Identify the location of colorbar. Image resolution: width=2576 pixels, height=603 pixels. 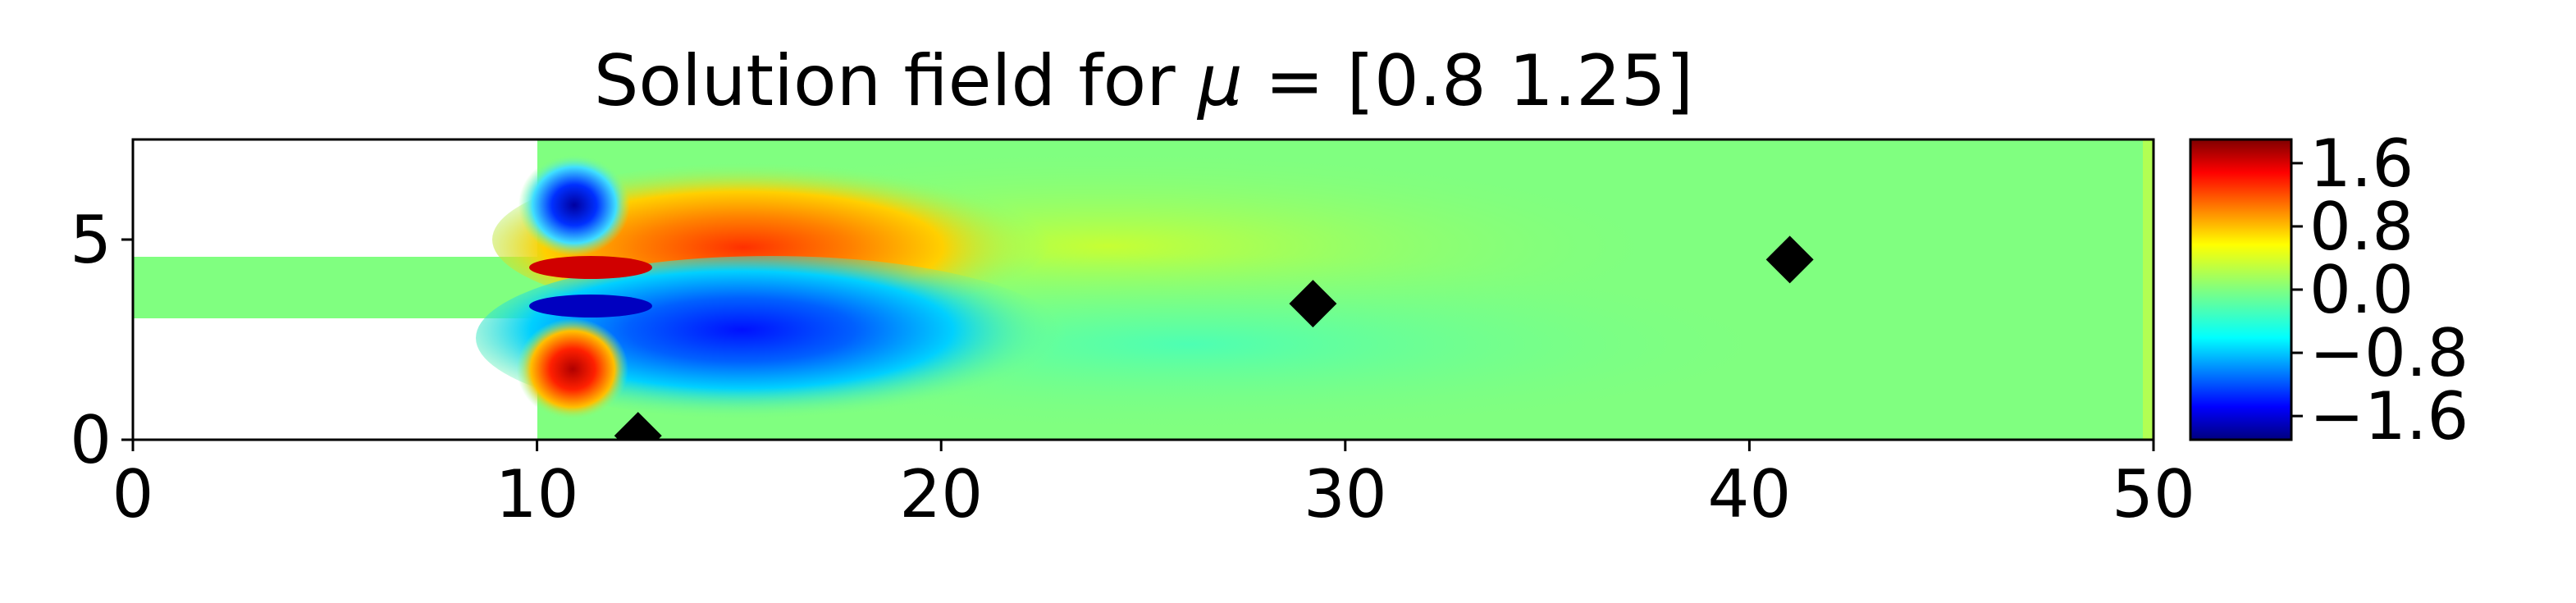
(2241, 289).